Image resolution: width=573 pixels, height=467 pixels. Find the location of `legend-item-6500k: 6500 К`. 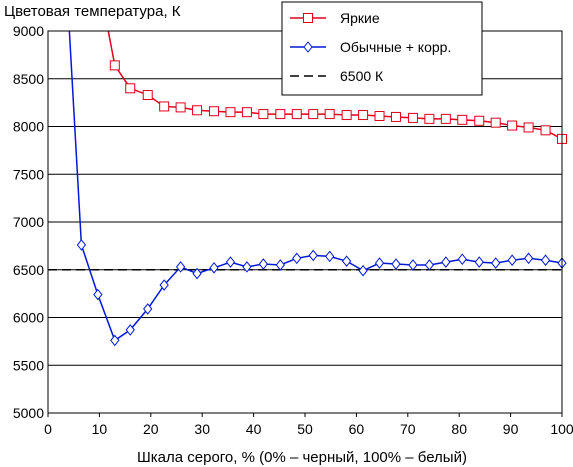

legend-item-6500k: 6500 К is located at coordinates (337, 76).